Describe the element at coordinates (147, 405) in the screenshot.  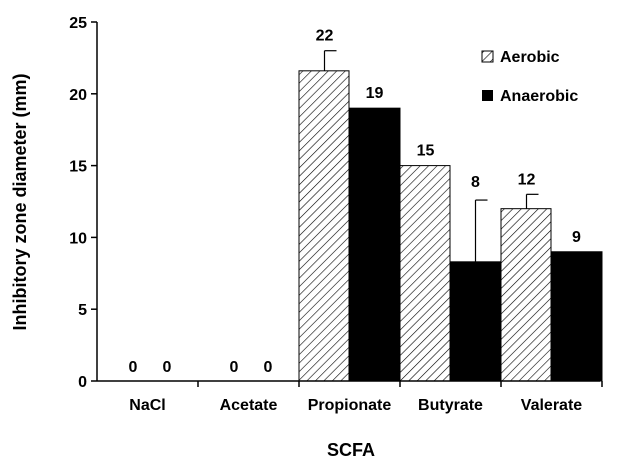
I see `category-label-nacl: NaCl` at that location.